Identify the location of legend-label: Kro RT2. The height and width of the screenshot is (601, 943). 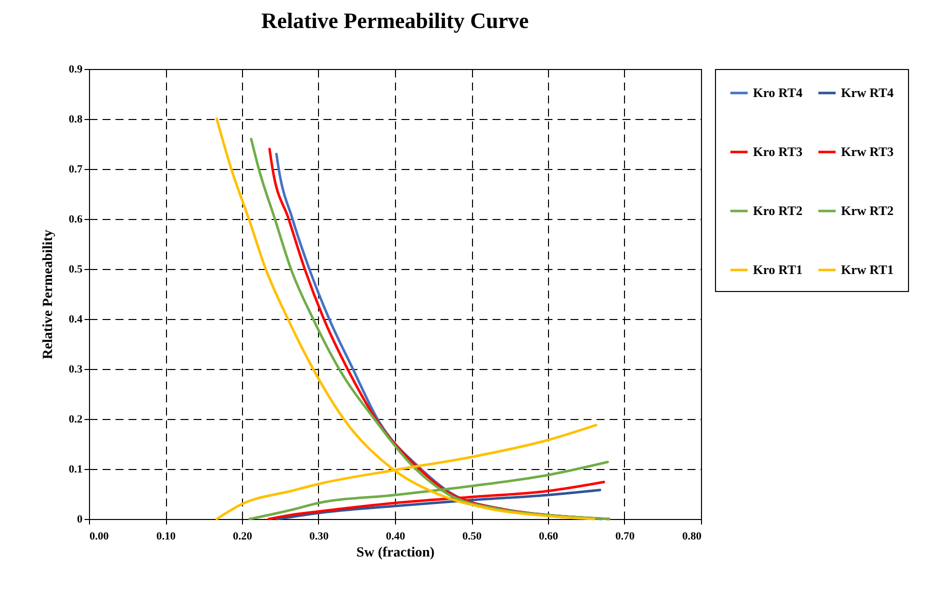
(777, 210).